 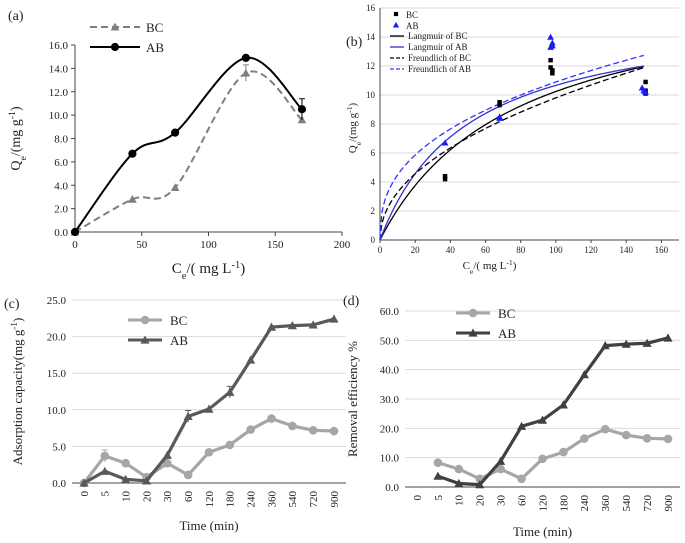 What do you see at coordinates (275, 245) in the screenshot?
I see `panel-a-x-tick-label: 150` at bounding box center [275, 245].